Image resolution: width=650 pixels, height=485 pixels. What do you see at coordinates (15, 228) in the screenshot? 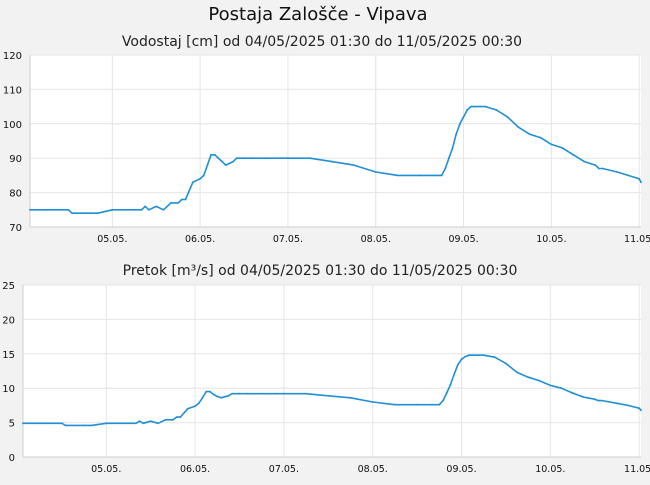
I see `y-tick-label: 70` at bounding box center [15, 228].